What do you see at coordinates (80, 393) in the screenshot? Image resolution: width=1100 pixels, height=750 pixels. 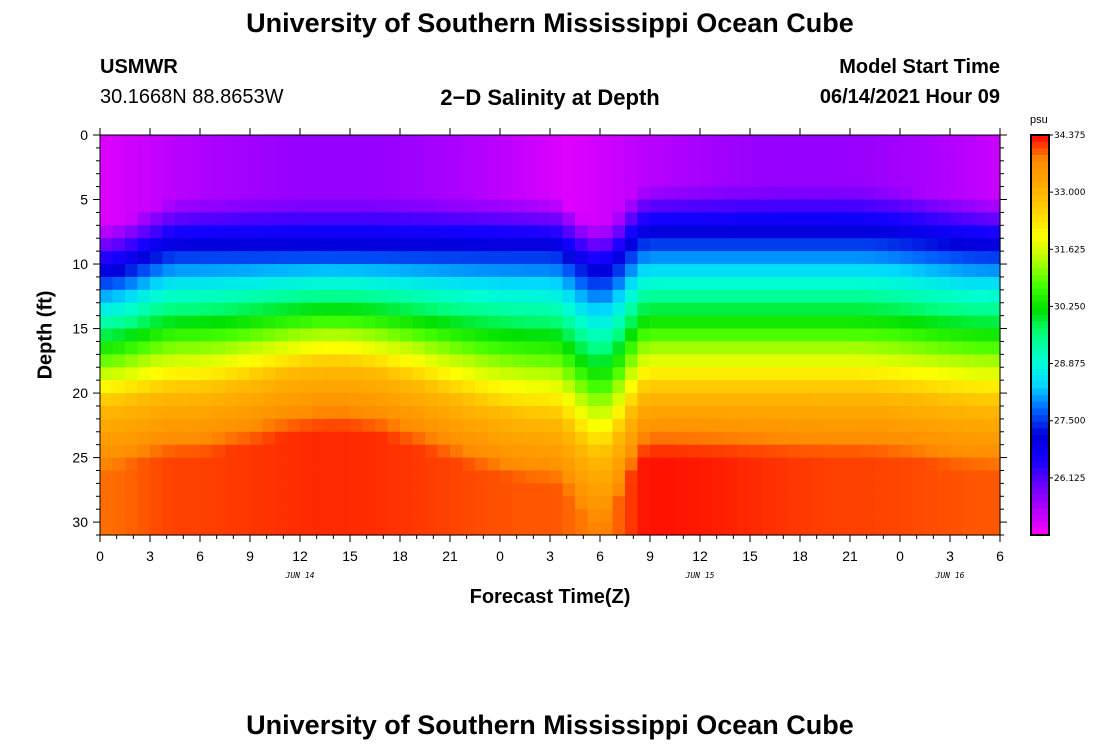 I see `y-tick-label: 20` at bounding box center [80, 393].